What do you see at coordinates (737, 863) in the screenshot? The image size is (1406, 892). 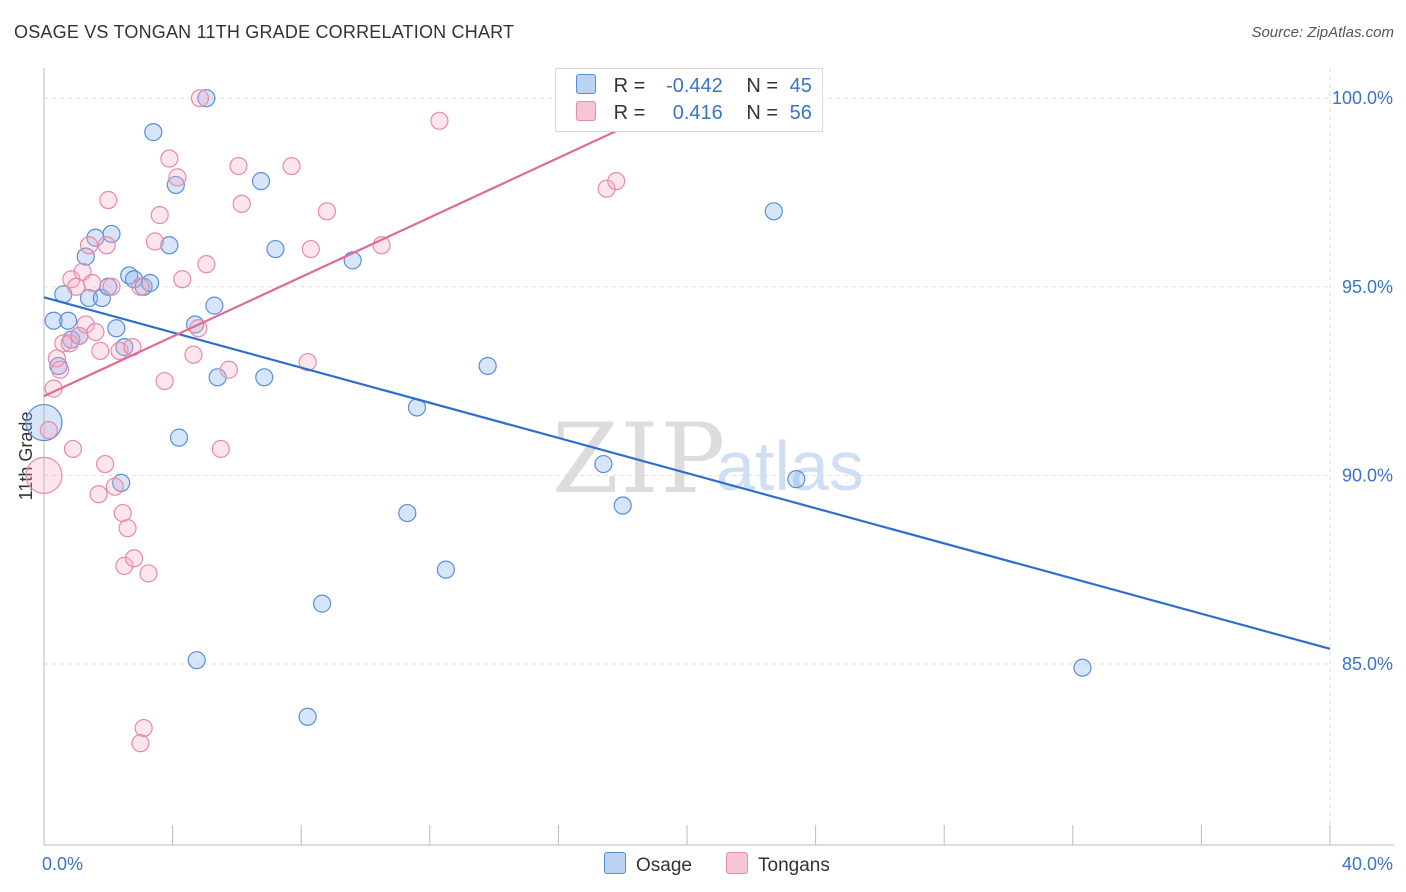 I see `bottom-tongans-swatch` at bounding box center [737, 863].